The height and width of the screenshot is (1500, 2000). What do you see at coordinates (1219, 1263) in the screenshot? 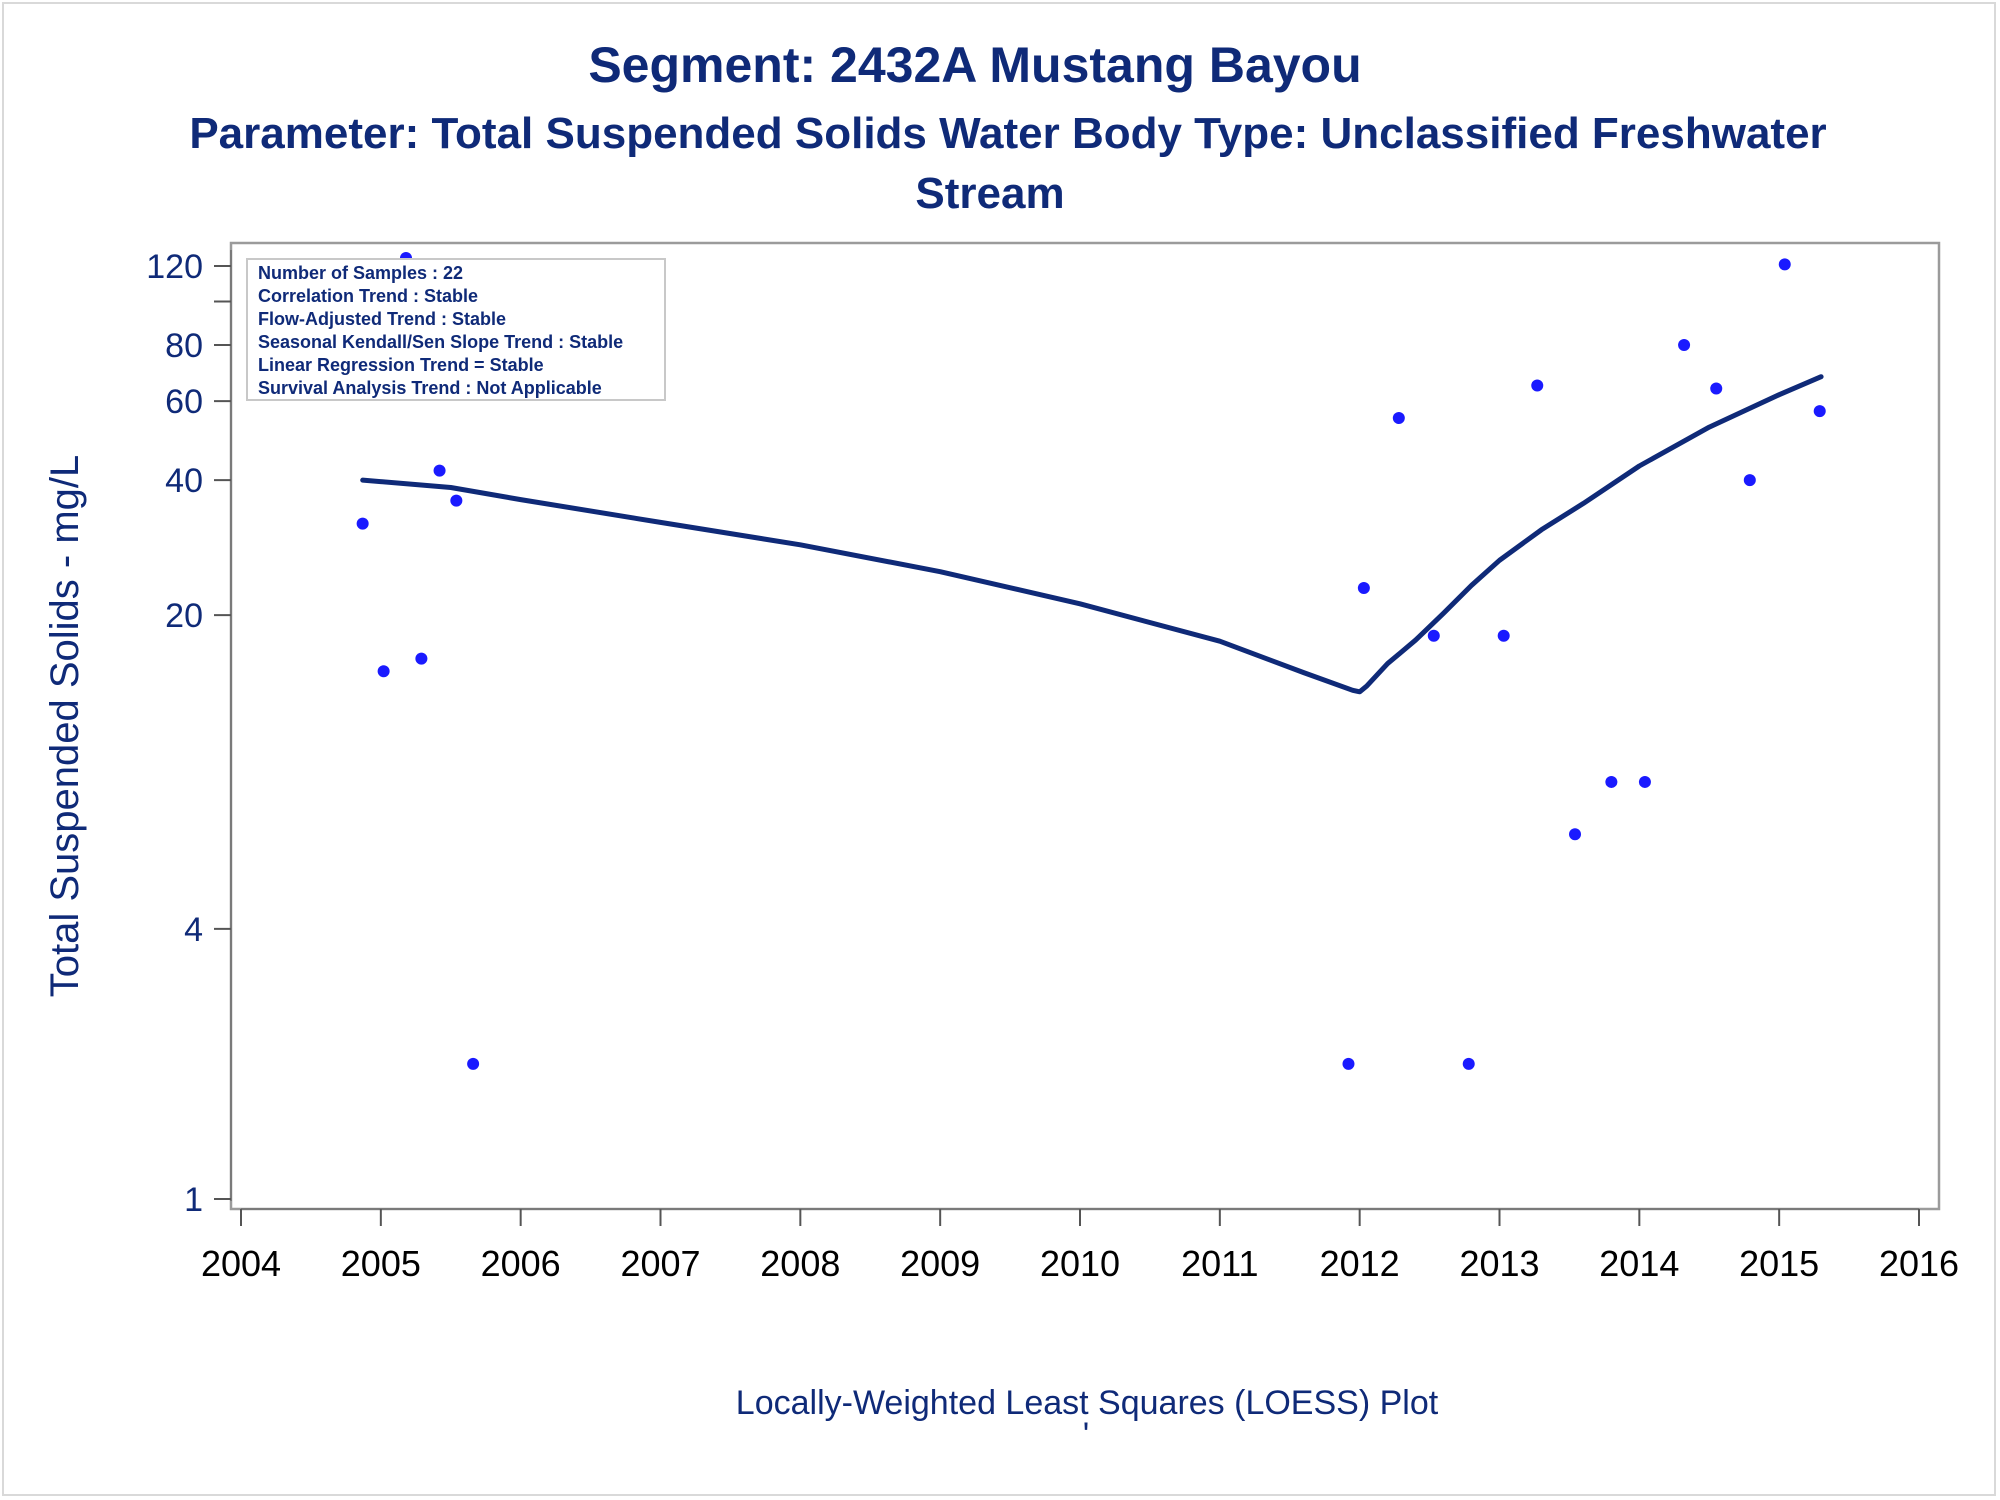
I see `x-tick-label: 2011` at bounding box center [1219, 1263].